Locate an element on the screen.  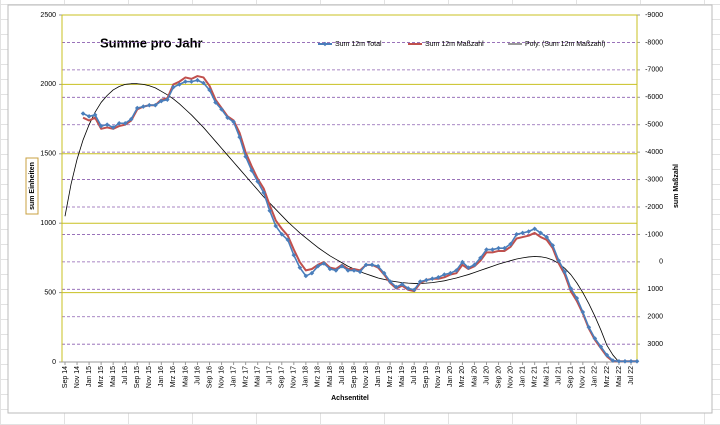
x-tick-label: Mrz 17 is located at coordinates (245, 377).